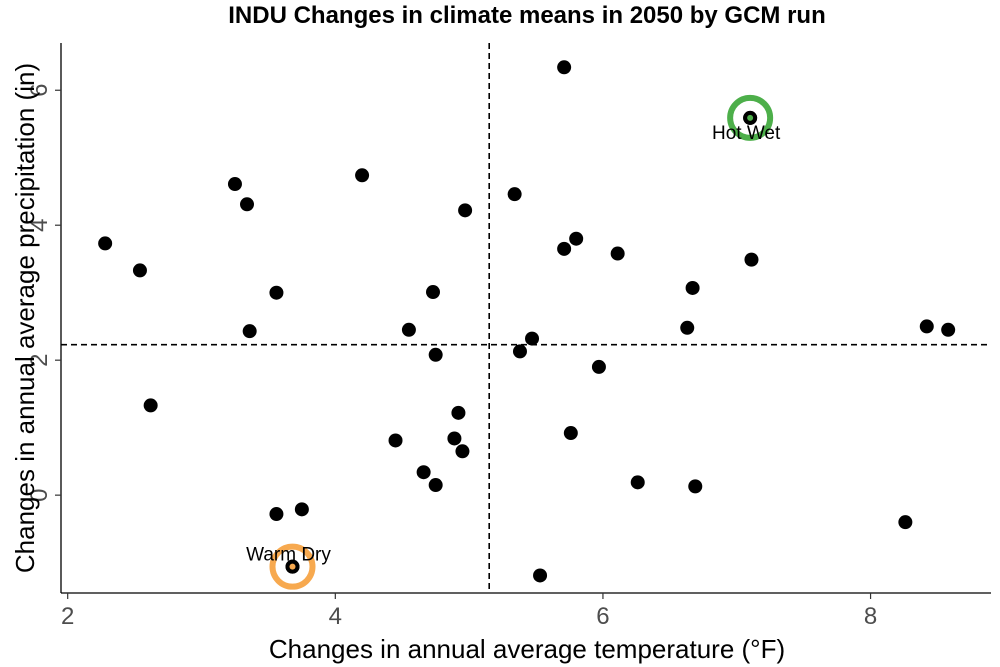 This screenshot has width=1000, height=667. Describe the element at coordinates (67, 616) in the screenshot. I see `x-tick-label: 2` at that location.